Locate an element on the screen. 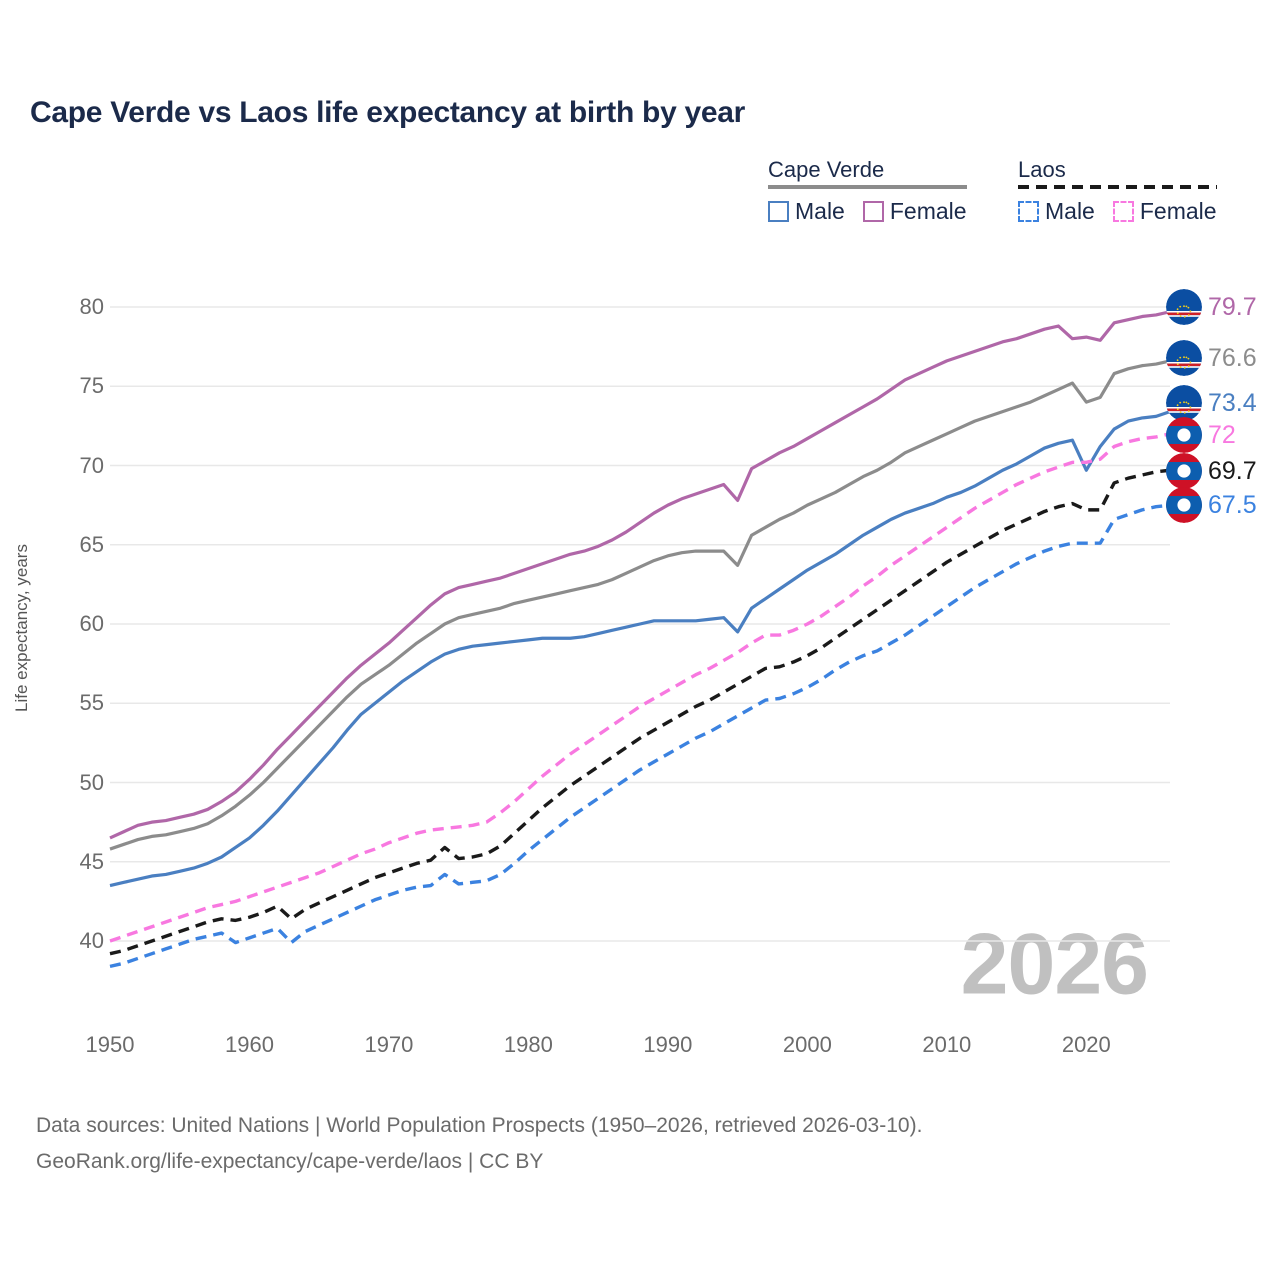 This screenshot has width=1280, height=1280. legend-group-title-laos: Laos is located at coordinates (1042, 169).